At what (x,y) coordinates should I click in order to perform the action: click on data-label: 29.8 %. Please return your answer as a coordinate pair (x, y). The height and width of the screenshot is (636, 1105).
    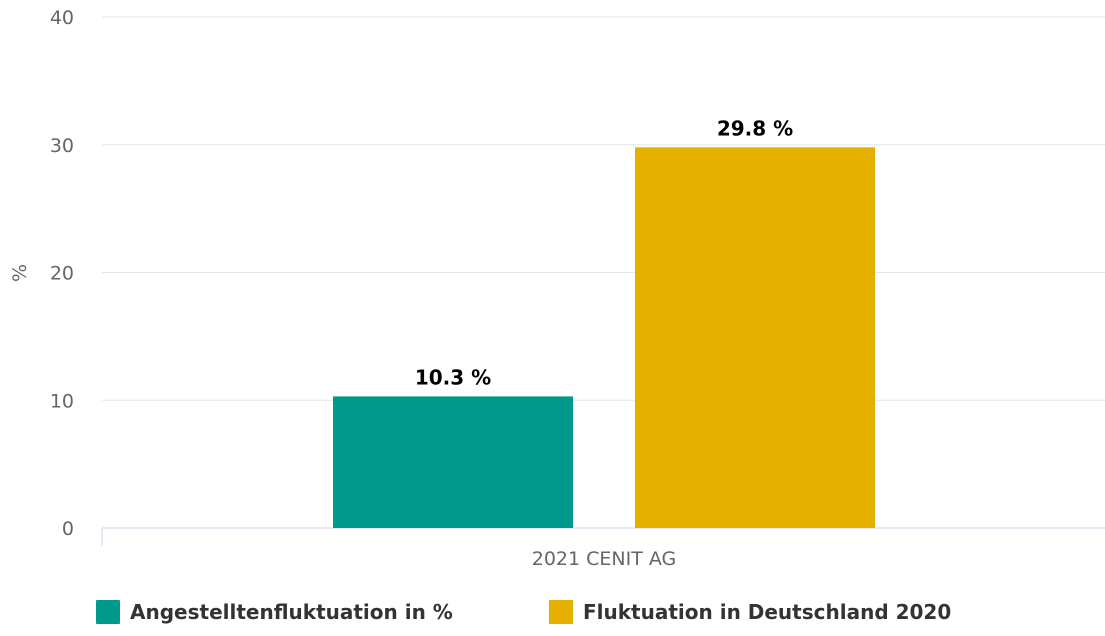
    Looking at the image, I should click on (755, 128).